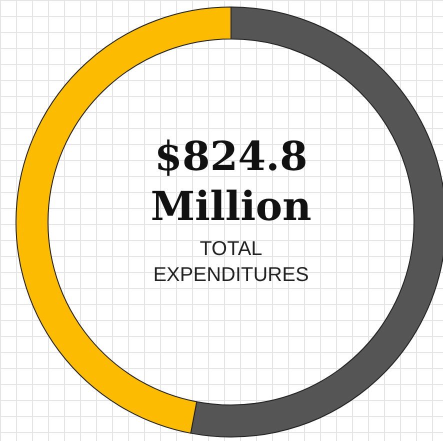 Image resolution: width=443 pixels, height=441 pixels. What do you see at coordinates (231, 262) in the screenshot?
I see `text: TOTAL EXPENDITURES` at bounding box center [231, 262].